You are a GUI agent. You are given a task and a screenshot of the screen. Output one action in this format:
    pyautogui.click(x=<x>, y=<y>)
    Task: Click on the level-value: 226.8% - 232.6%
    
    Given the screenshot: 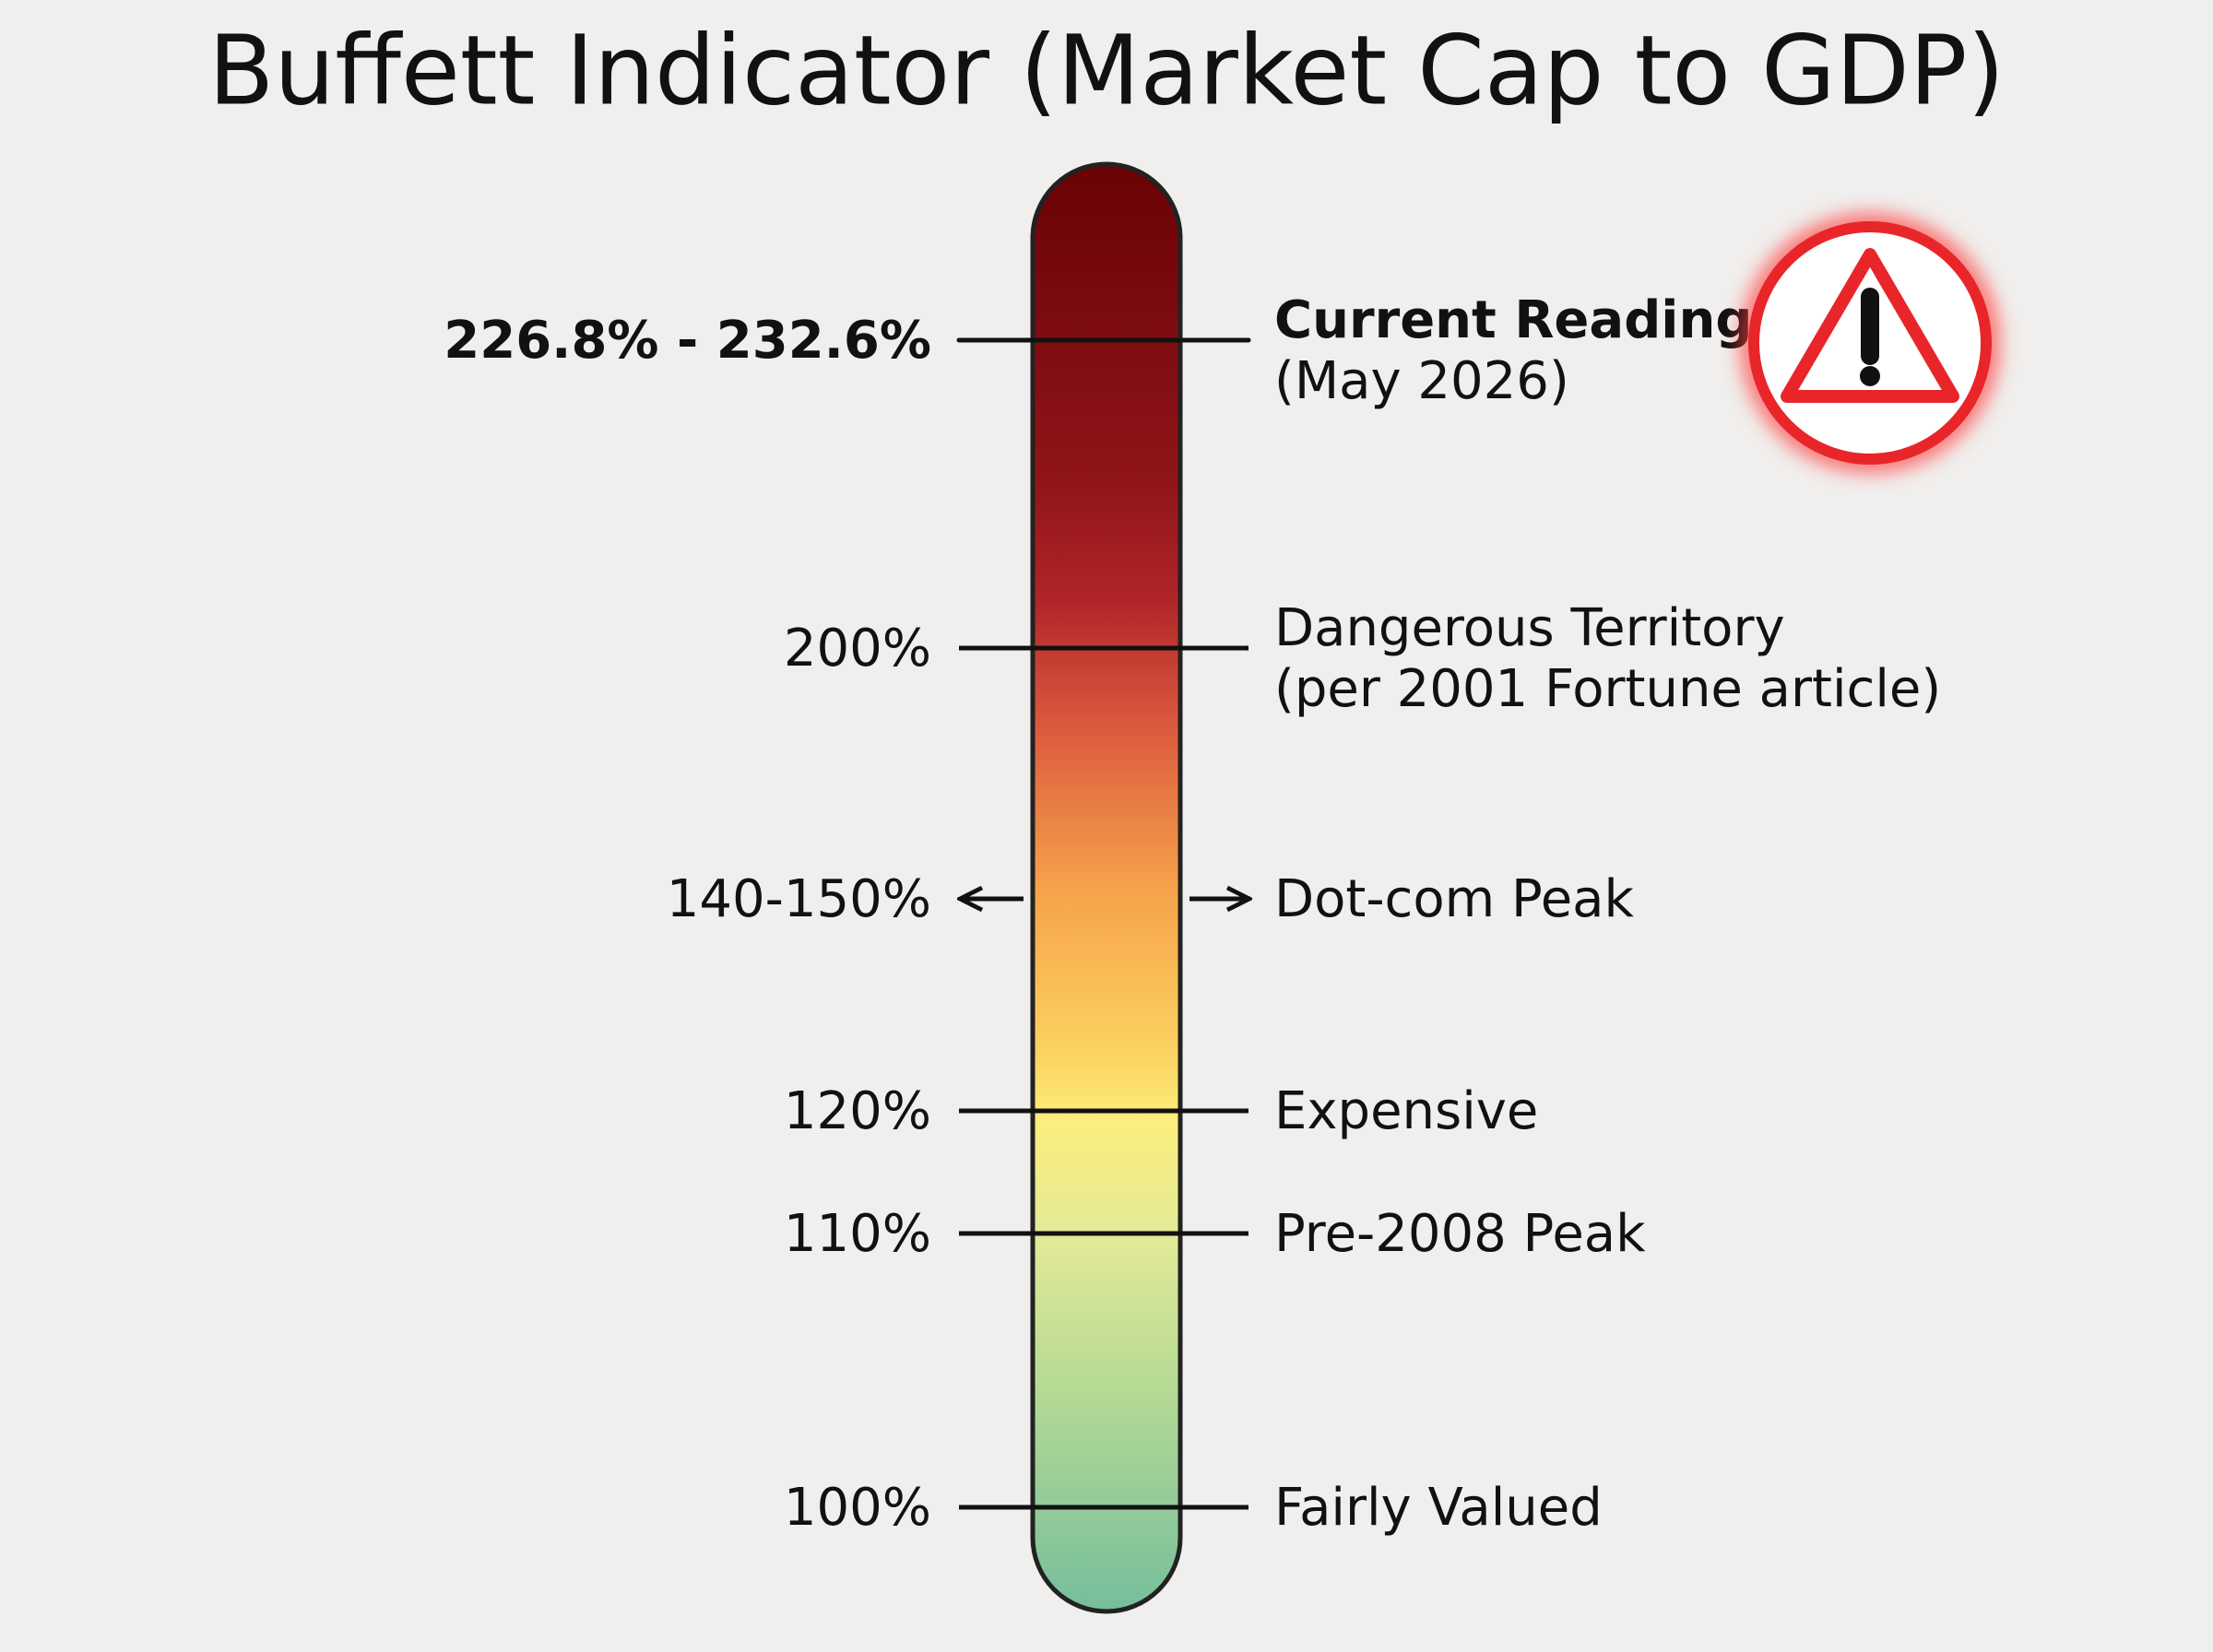 What is the action you would take?
    pyautogui.click(x=687, y=341)
    